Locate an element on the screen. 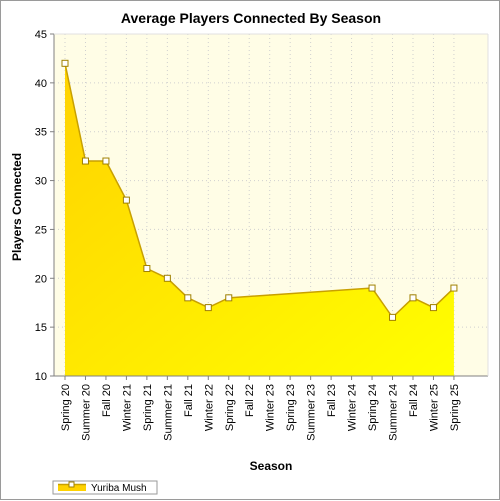 Image resolution: width=500 pixels, height=501 pixels. x-tick-label: Summer 21 is located at coordinates (168, 412).